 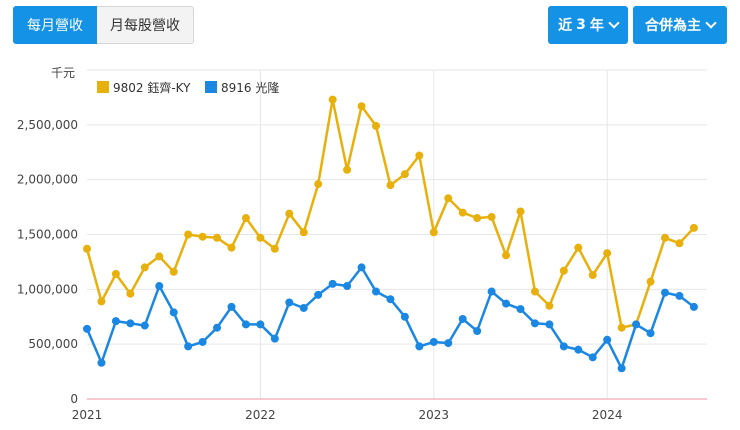 I want to click on view-tabs: 每月營收 月每股營收, so click(x=103, y=25).